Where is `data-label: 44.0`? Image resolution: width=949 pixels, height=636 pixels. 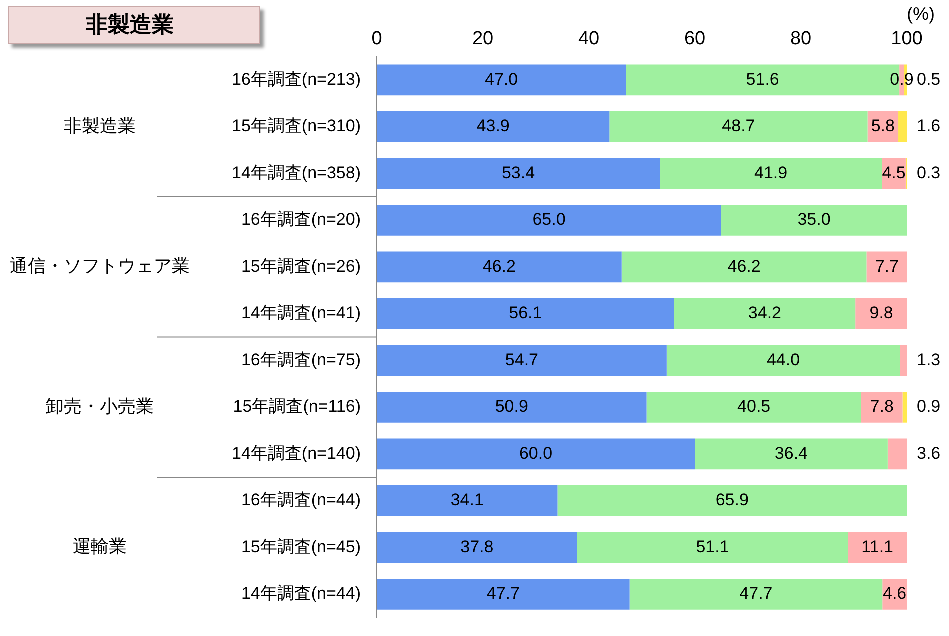
data-label: 44.0 is located at coordinates (783, 360).